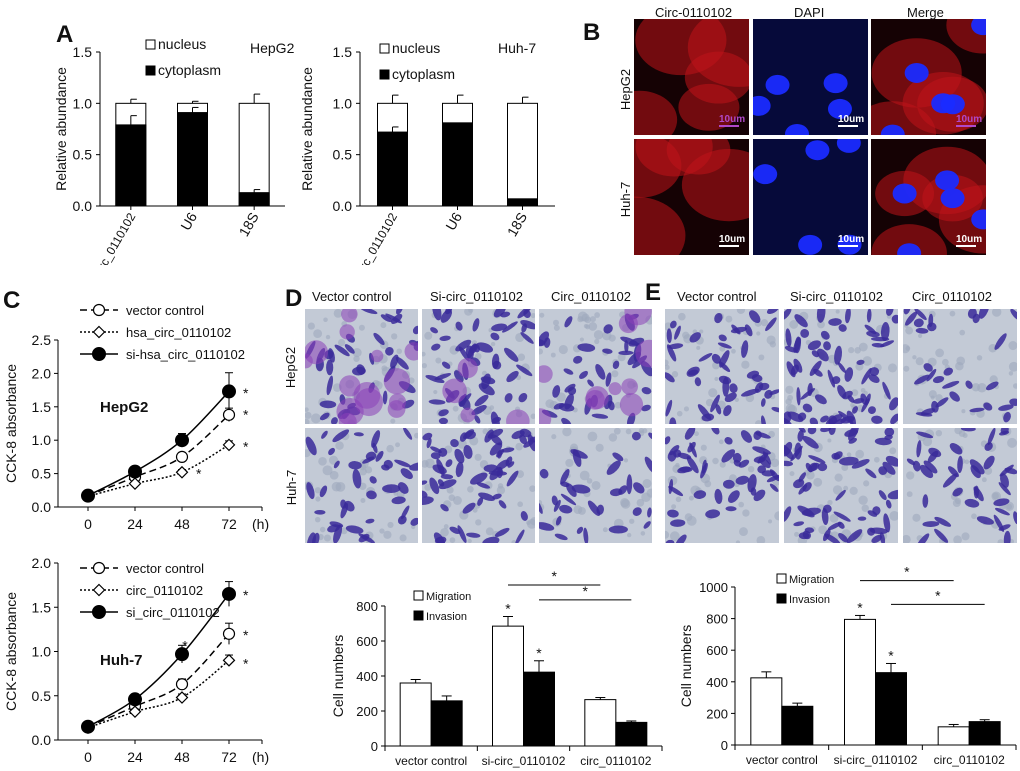 The width and height of the screenshot is (1020, 771). Describe the element at coordinates (539, 709) in the screenshot. I see `bar-invasion` at that location.